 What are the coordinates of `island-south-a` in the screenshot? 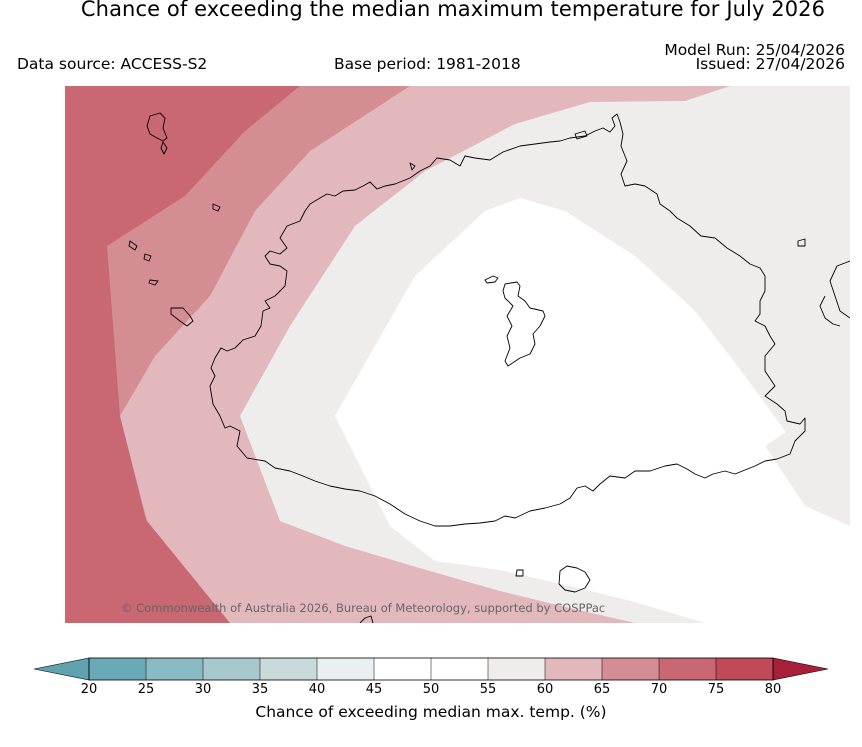 It's located at (519, 573).